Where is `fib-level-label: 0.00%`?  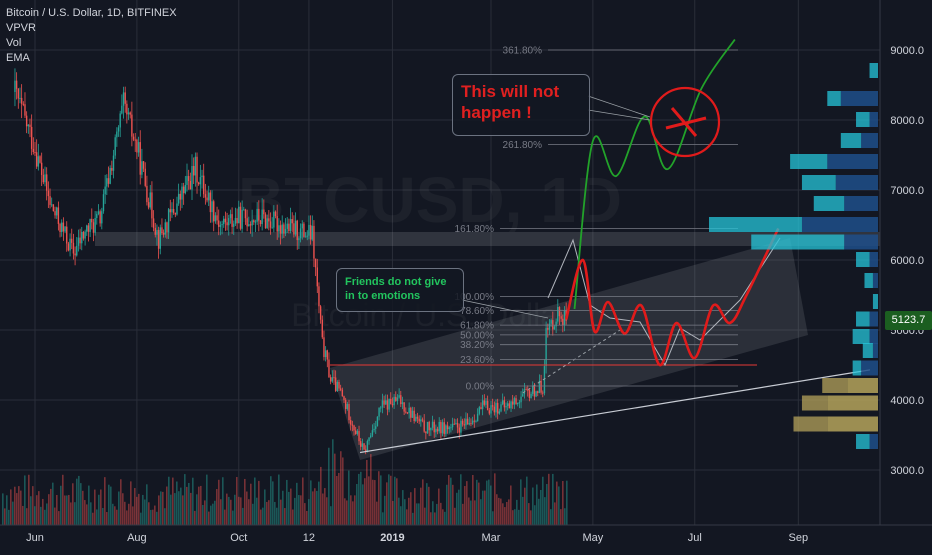
fib-level-label: 0.00% is located at coordinates (480, 387).